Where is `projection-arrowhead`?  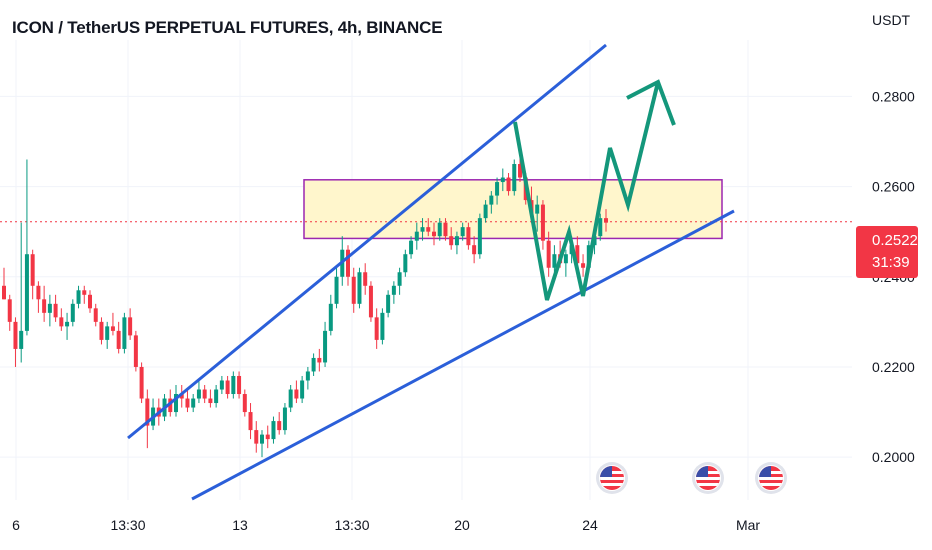 projection-arrowhead is located at coordinates (651, 102).